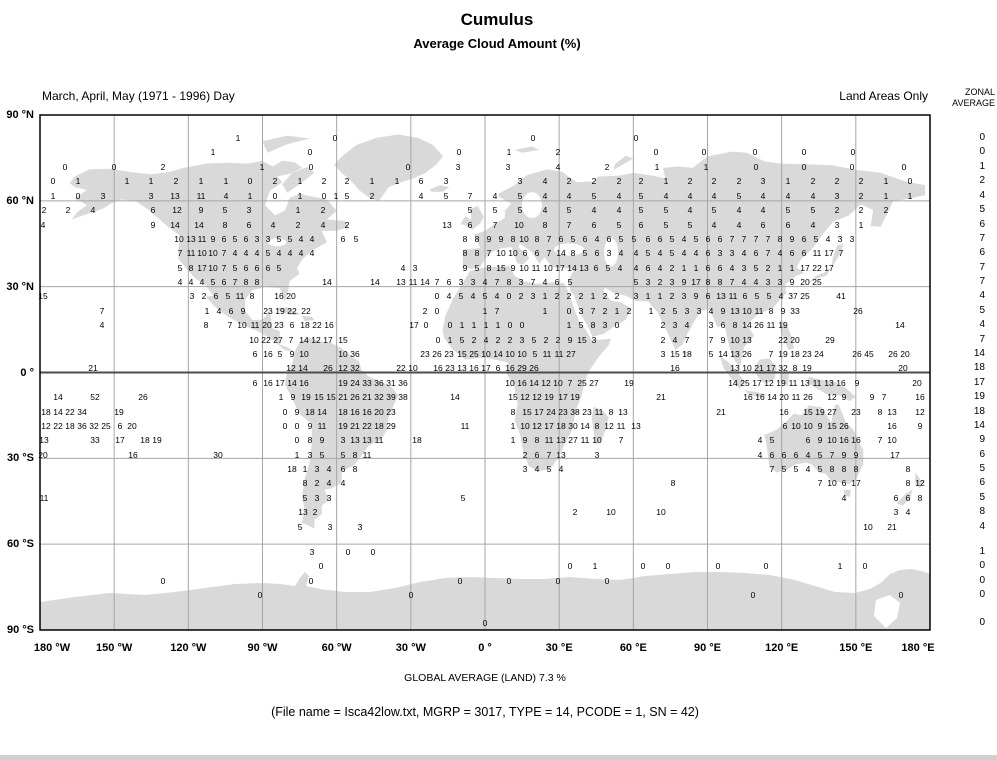 This screenshot has width=997, height=760. Describe the element at coordinates (721, 412) in the screenshot. I see `grid-cell-value: 21` at that location.